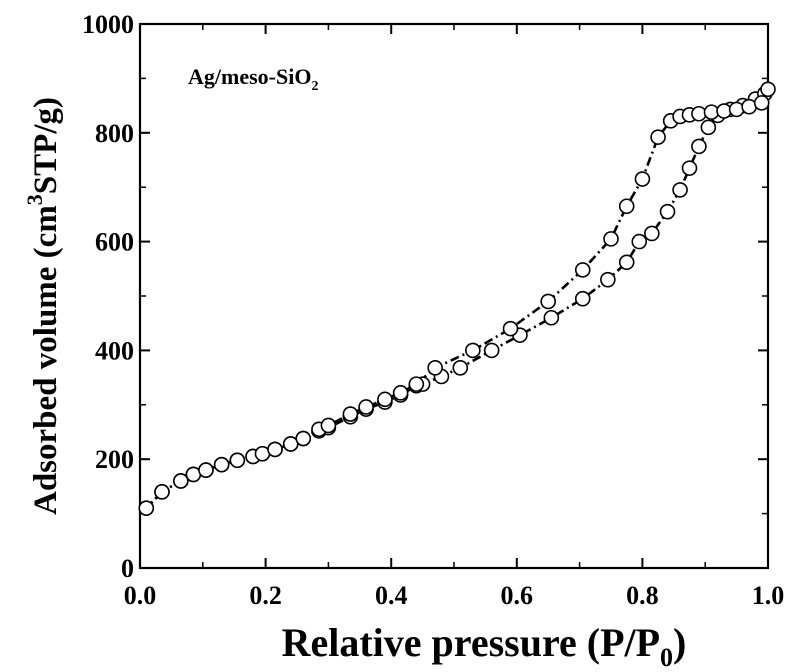 This screenshot has height=672, width=791. I want to click on x-axis-title: Relative pressure (P/P0), so click(484, 646).